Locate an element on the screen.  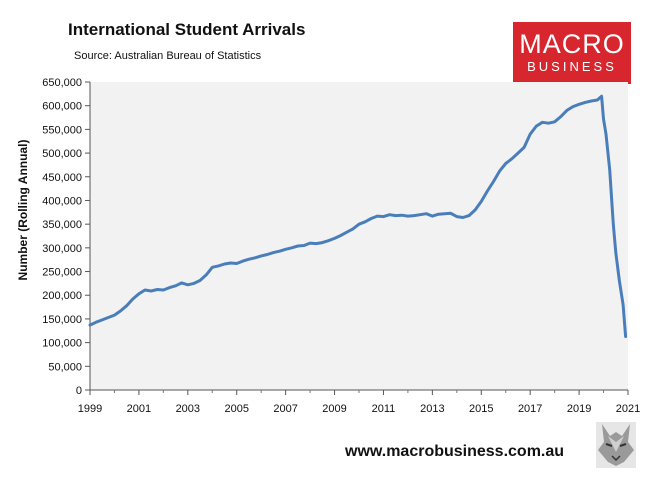
x-tick-label: 2003 is located at coordinates (188, 409).